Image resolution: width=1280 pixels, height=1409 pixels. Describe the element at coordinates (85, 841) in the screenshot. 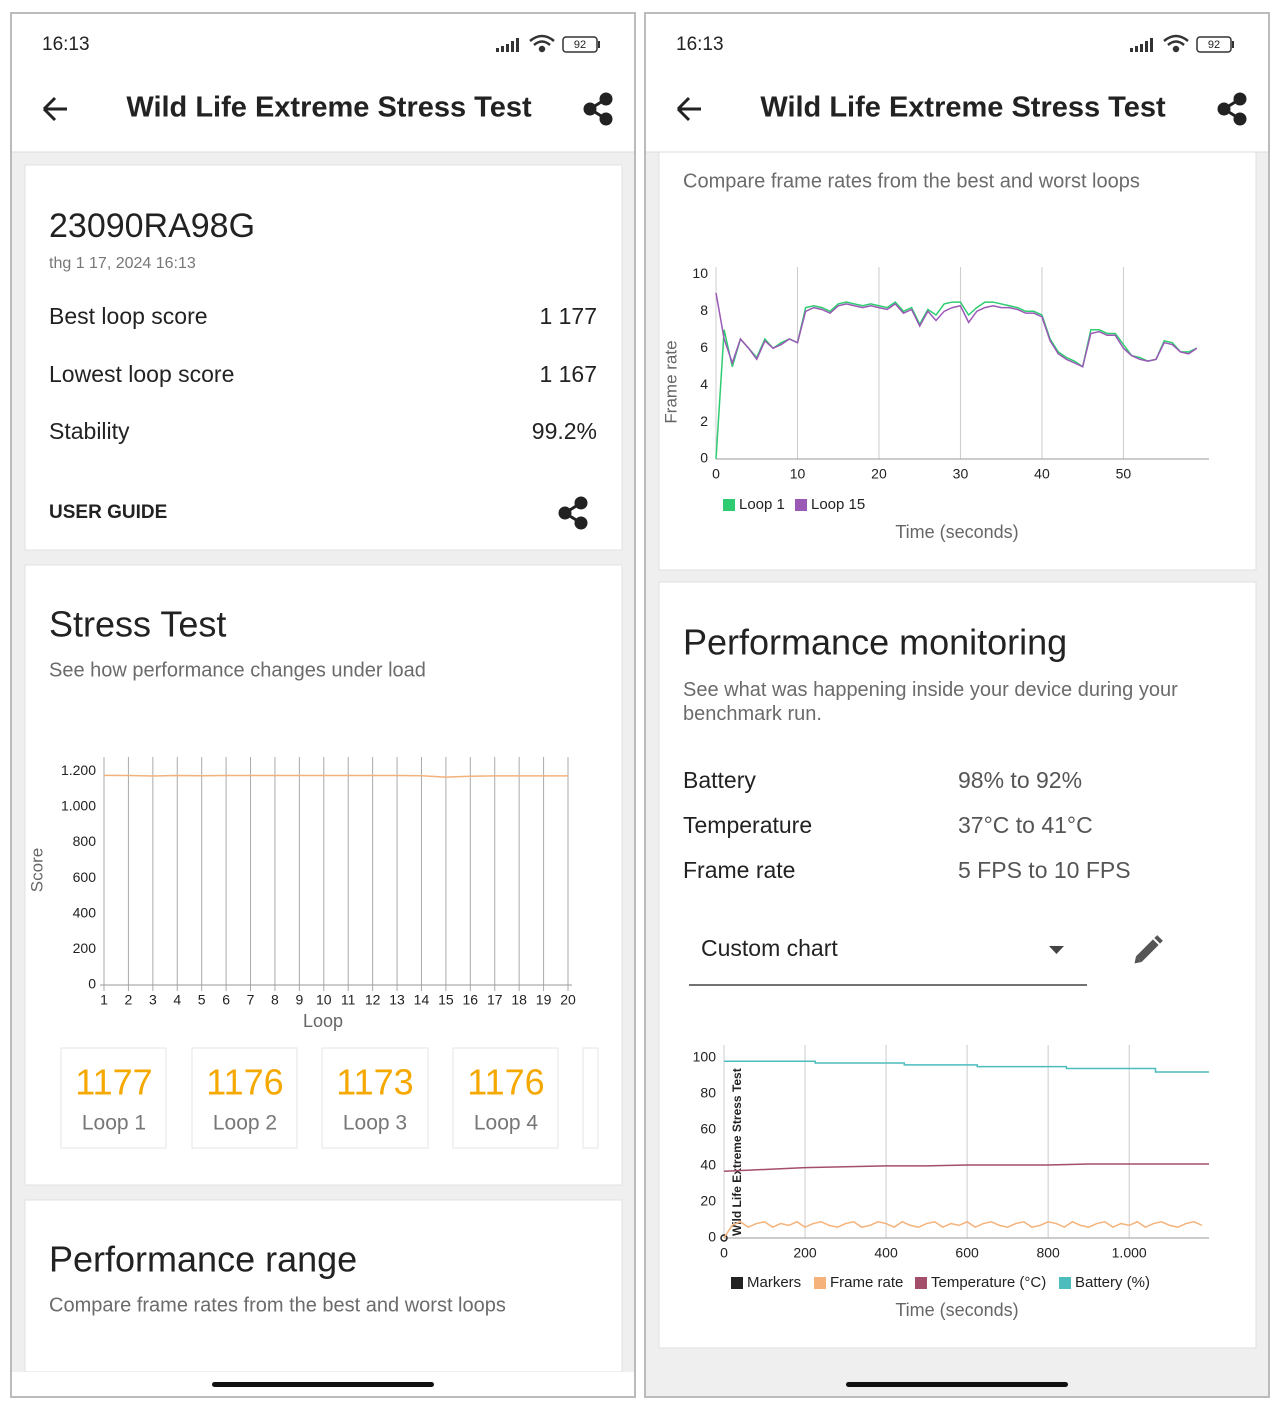

I see `y-tick-label: 800` at that location.